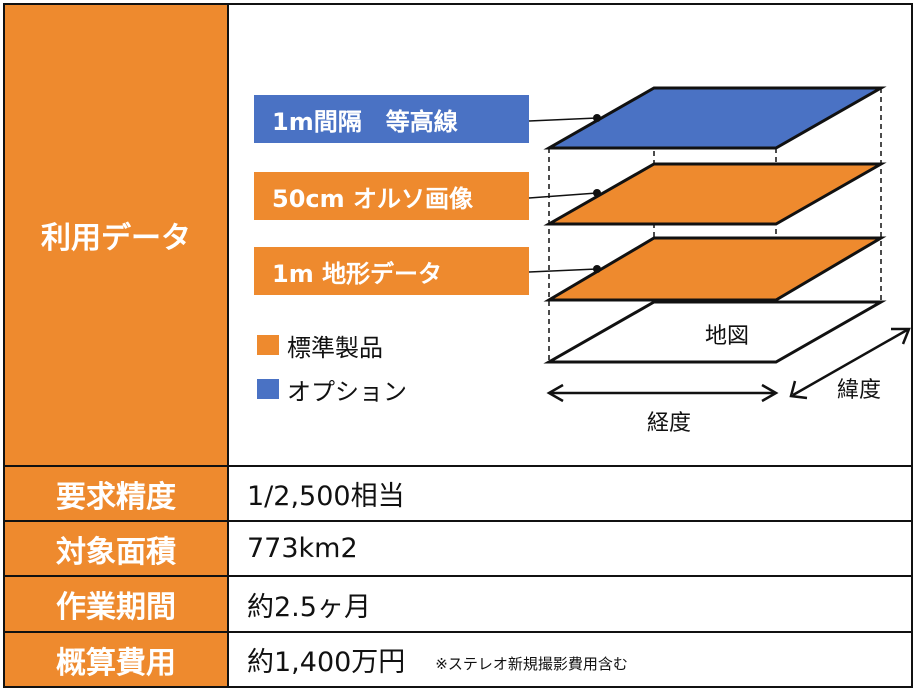  Describe the element at coordinates (326, 662) in the screenshot. I see `row-value-cost: 約1,400万円` at that location.